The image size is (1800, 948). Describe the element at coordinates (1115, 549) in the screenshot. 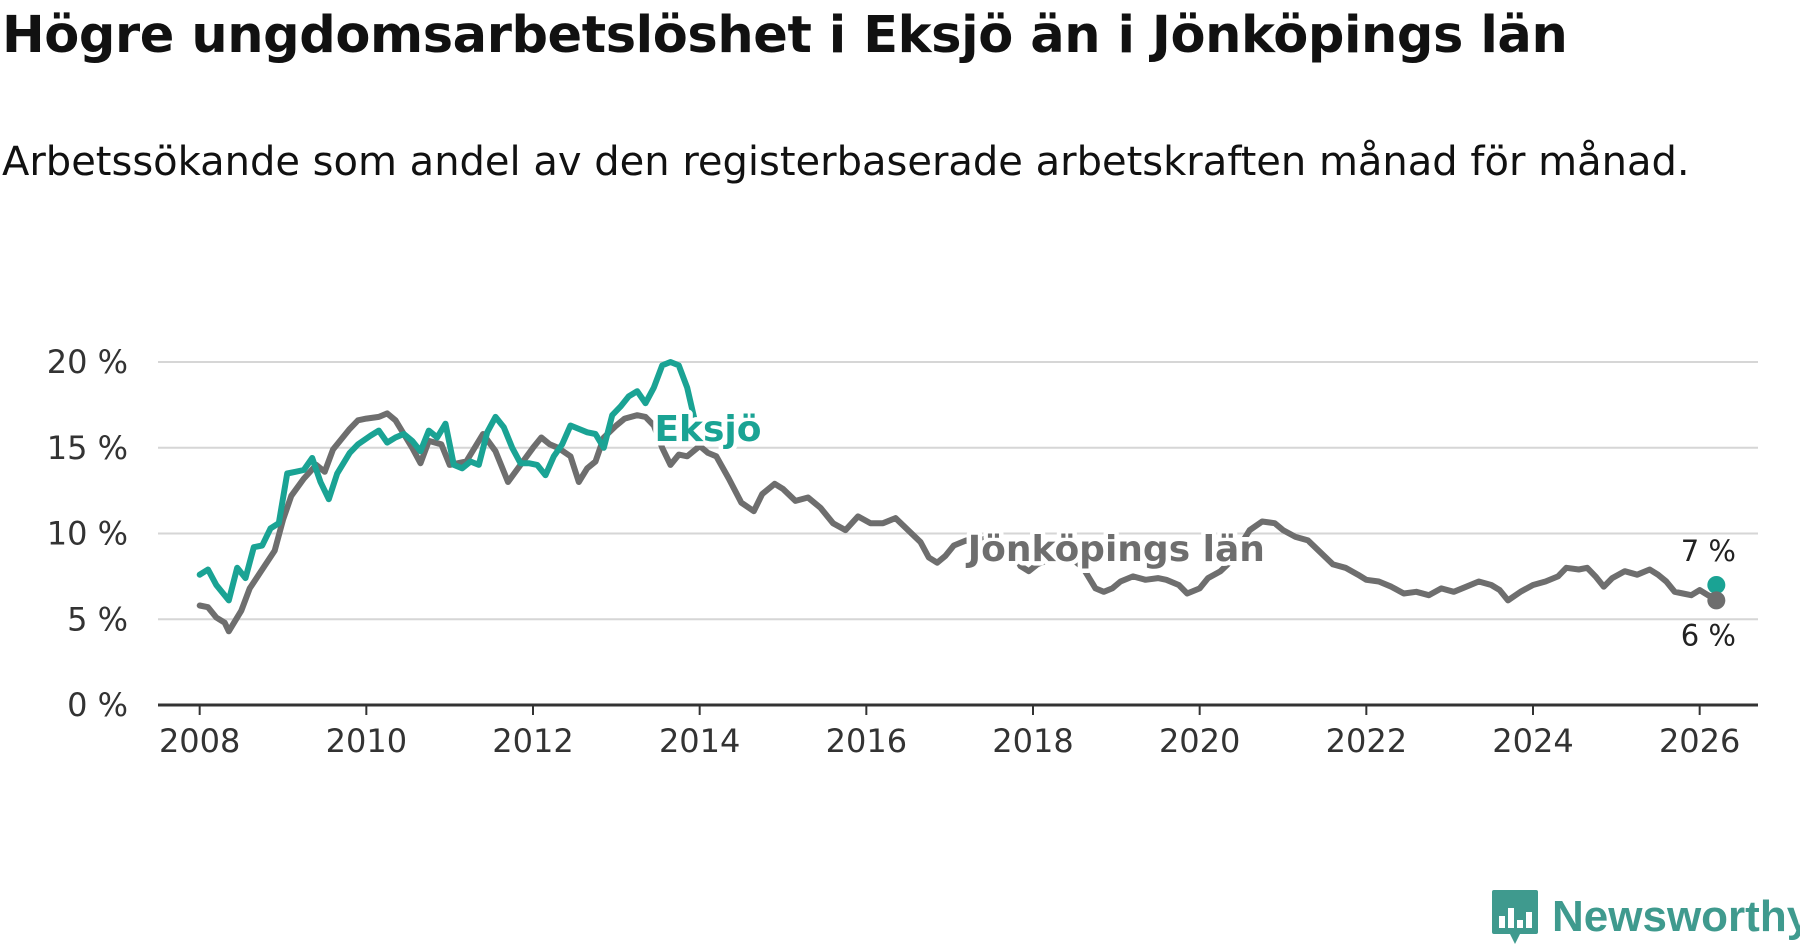

I see `series-label-j-nk-pings-l-n: Jönköpings län` at that location.